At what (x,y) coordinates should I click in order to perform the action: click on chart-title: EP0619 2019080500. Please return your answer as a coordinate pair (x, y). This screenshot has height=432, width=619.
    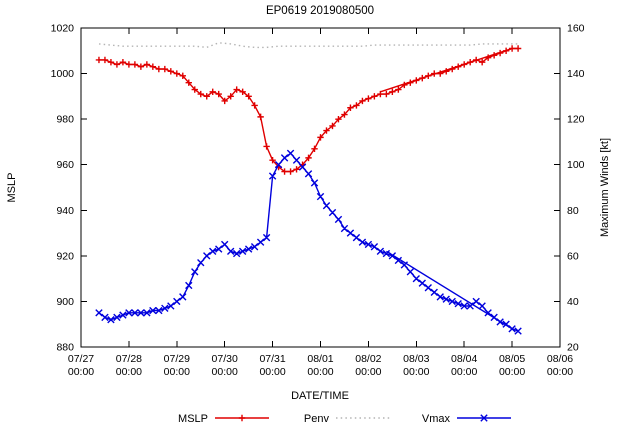
    Looking at the image, I should click on (320, 11).